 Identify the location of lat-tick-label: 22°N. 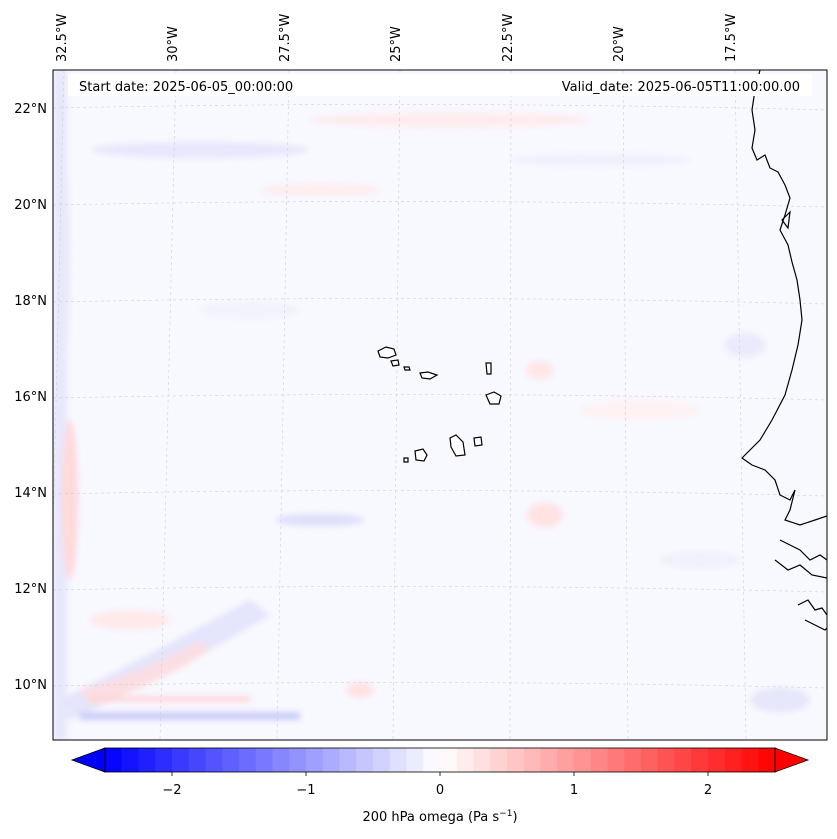
(30, 109).